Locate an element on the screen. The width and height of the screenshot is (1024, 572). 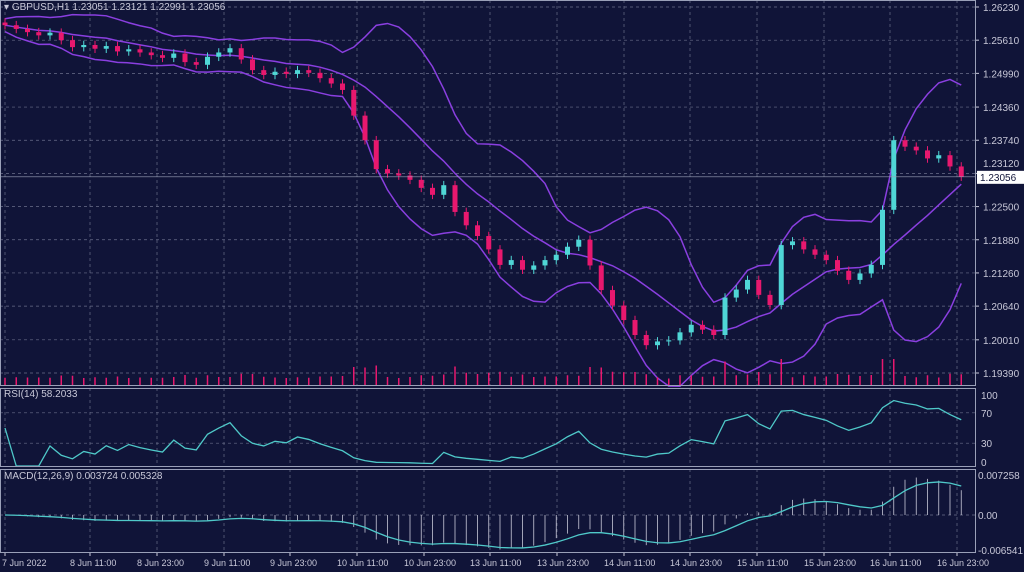
price-tick-label: 1.26230 is located at coordinates (1001, 8).